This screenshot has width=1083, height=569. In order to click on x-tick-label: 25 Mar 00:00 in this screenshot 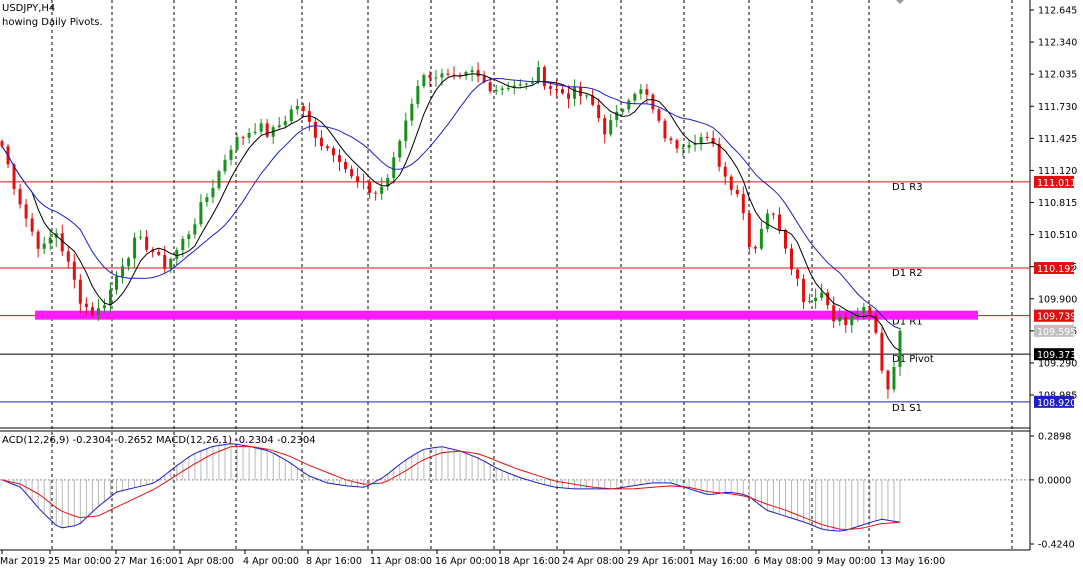, I will do `click(79, 561)`.